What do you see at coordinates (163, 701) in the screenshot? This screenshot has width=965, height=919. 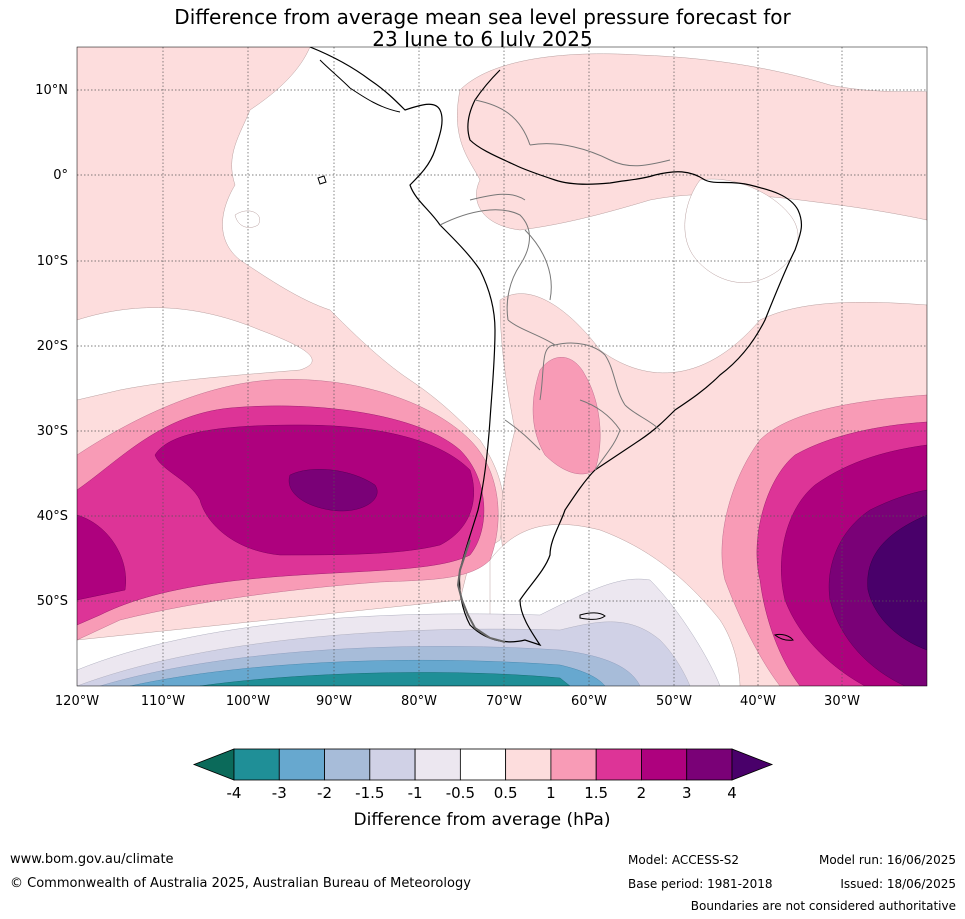 I see `lon-tick-label: 110°W` at bounding box center [163, 701].